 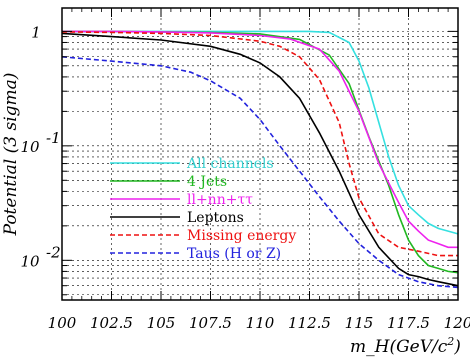 I want to click on y-tick-exponent: -1, so click(x=53, y=138).